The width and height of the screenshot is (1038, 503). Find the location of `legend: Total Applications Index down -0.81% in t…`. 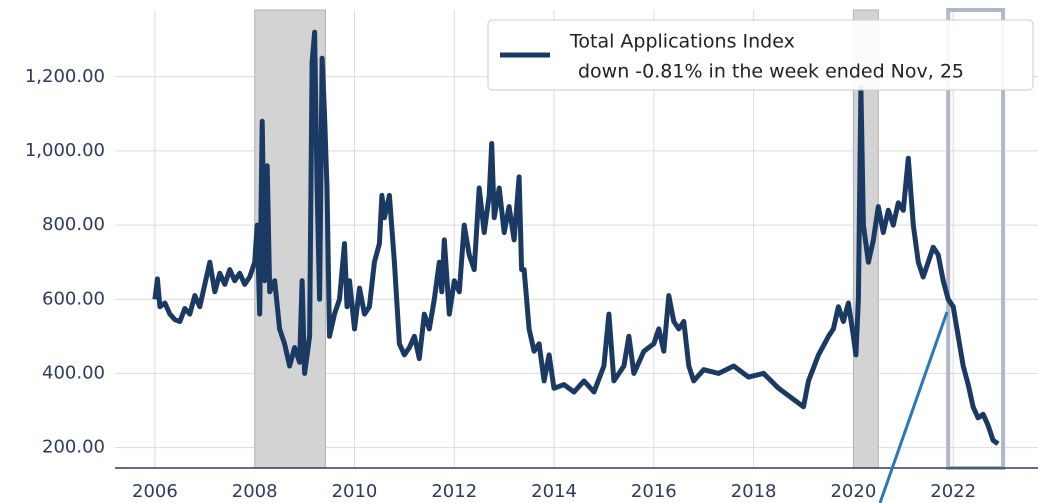

legend: Total Applications Index down -0.81% in t… is located at coordinates (760, 55).